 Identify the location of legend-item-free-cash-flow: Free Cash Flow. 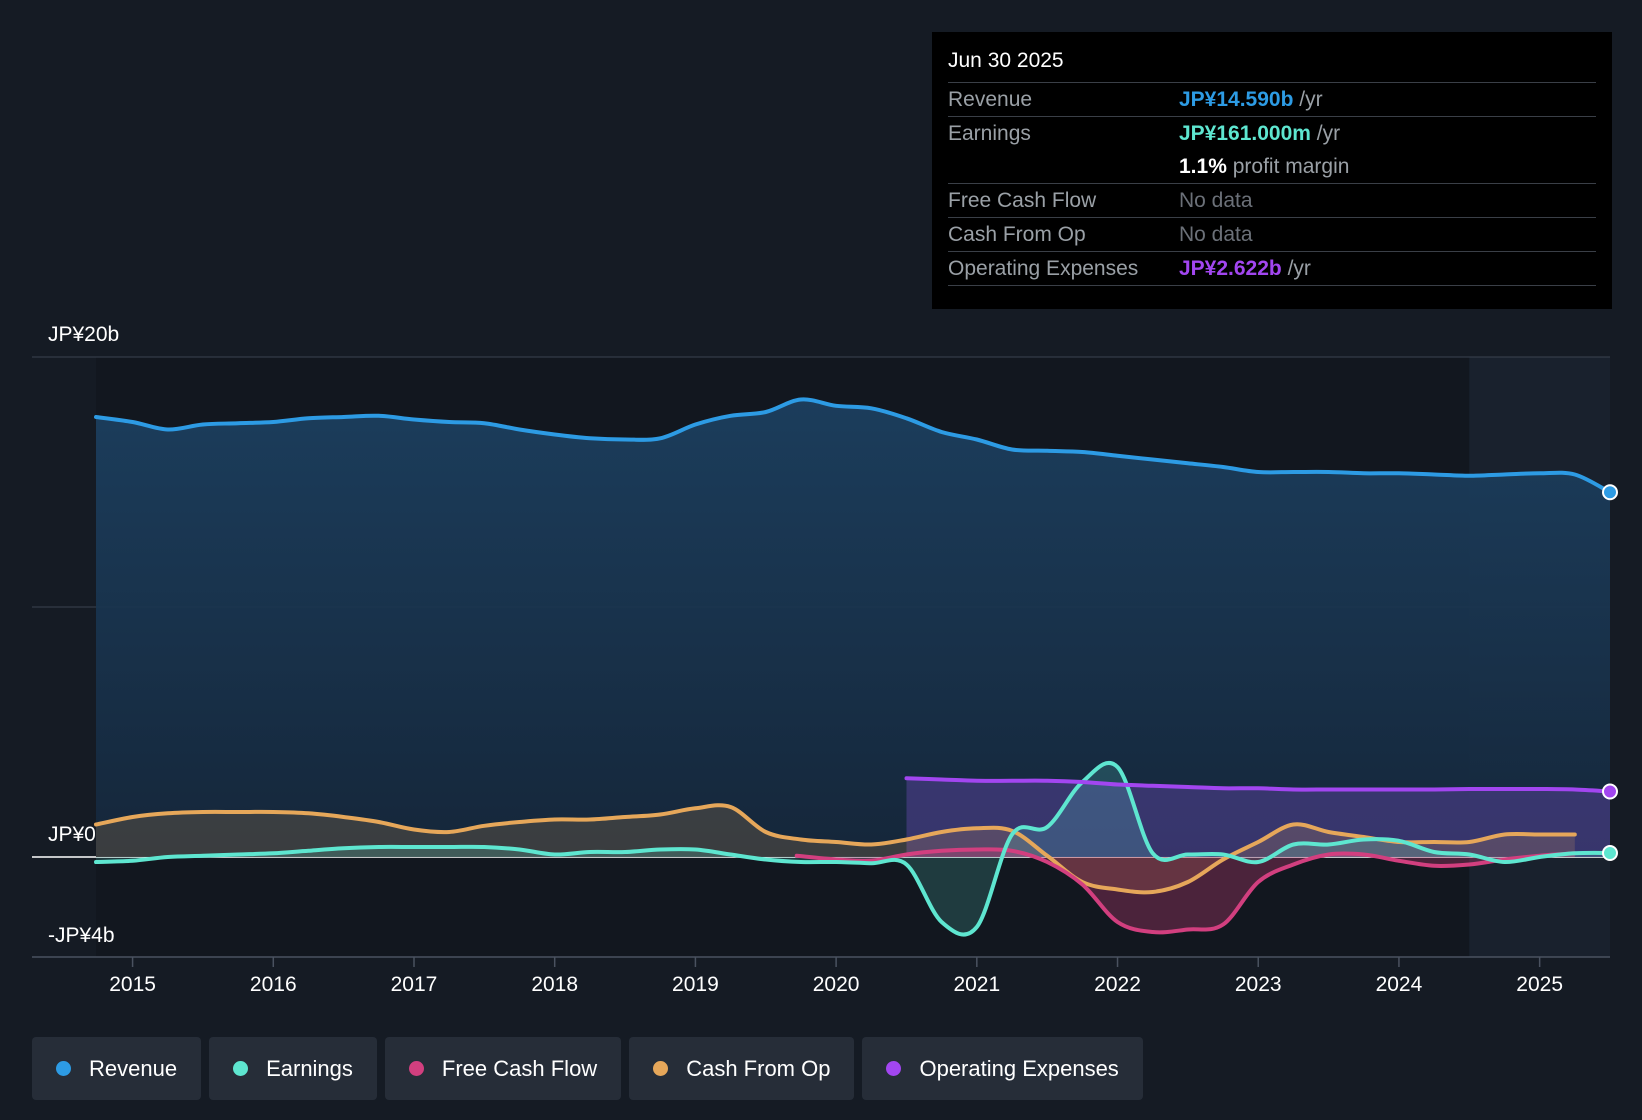
(503, 1068).